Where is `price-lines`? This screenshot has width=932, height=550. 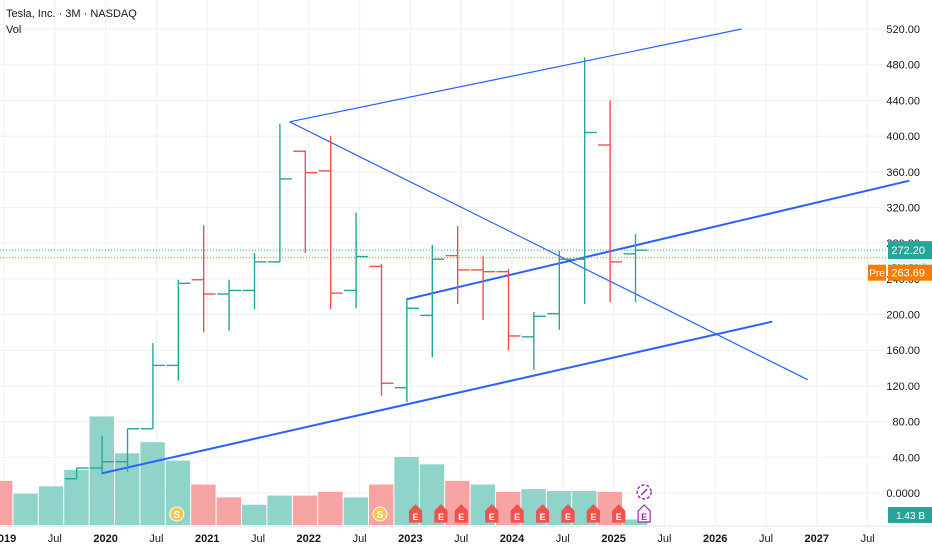
price-lines is located at coordinates (443, 254).